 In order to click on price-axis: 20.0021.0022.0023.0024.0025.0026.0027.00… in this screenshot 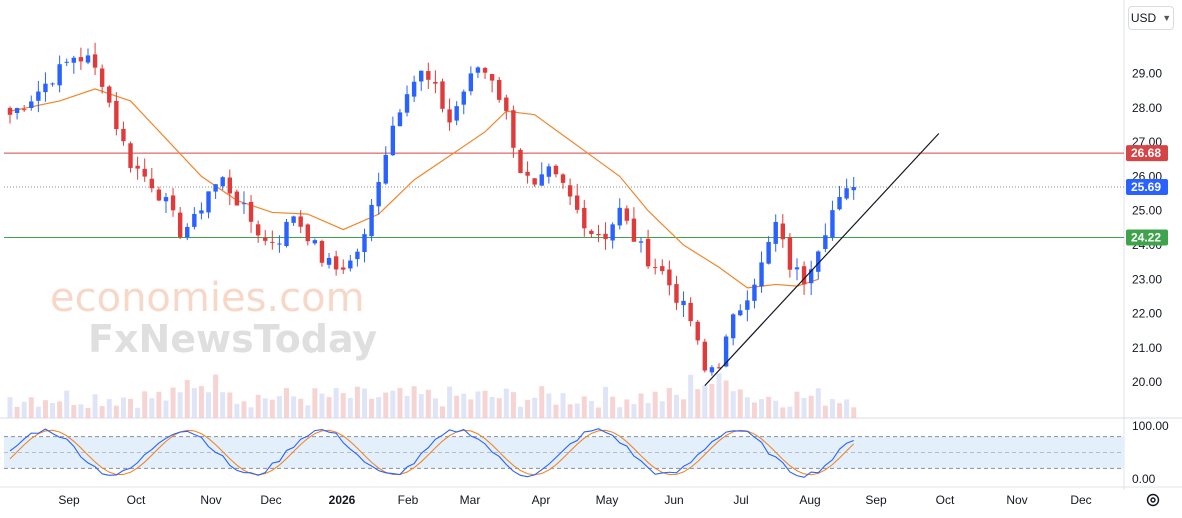, I will do `click(1150, 277)`.